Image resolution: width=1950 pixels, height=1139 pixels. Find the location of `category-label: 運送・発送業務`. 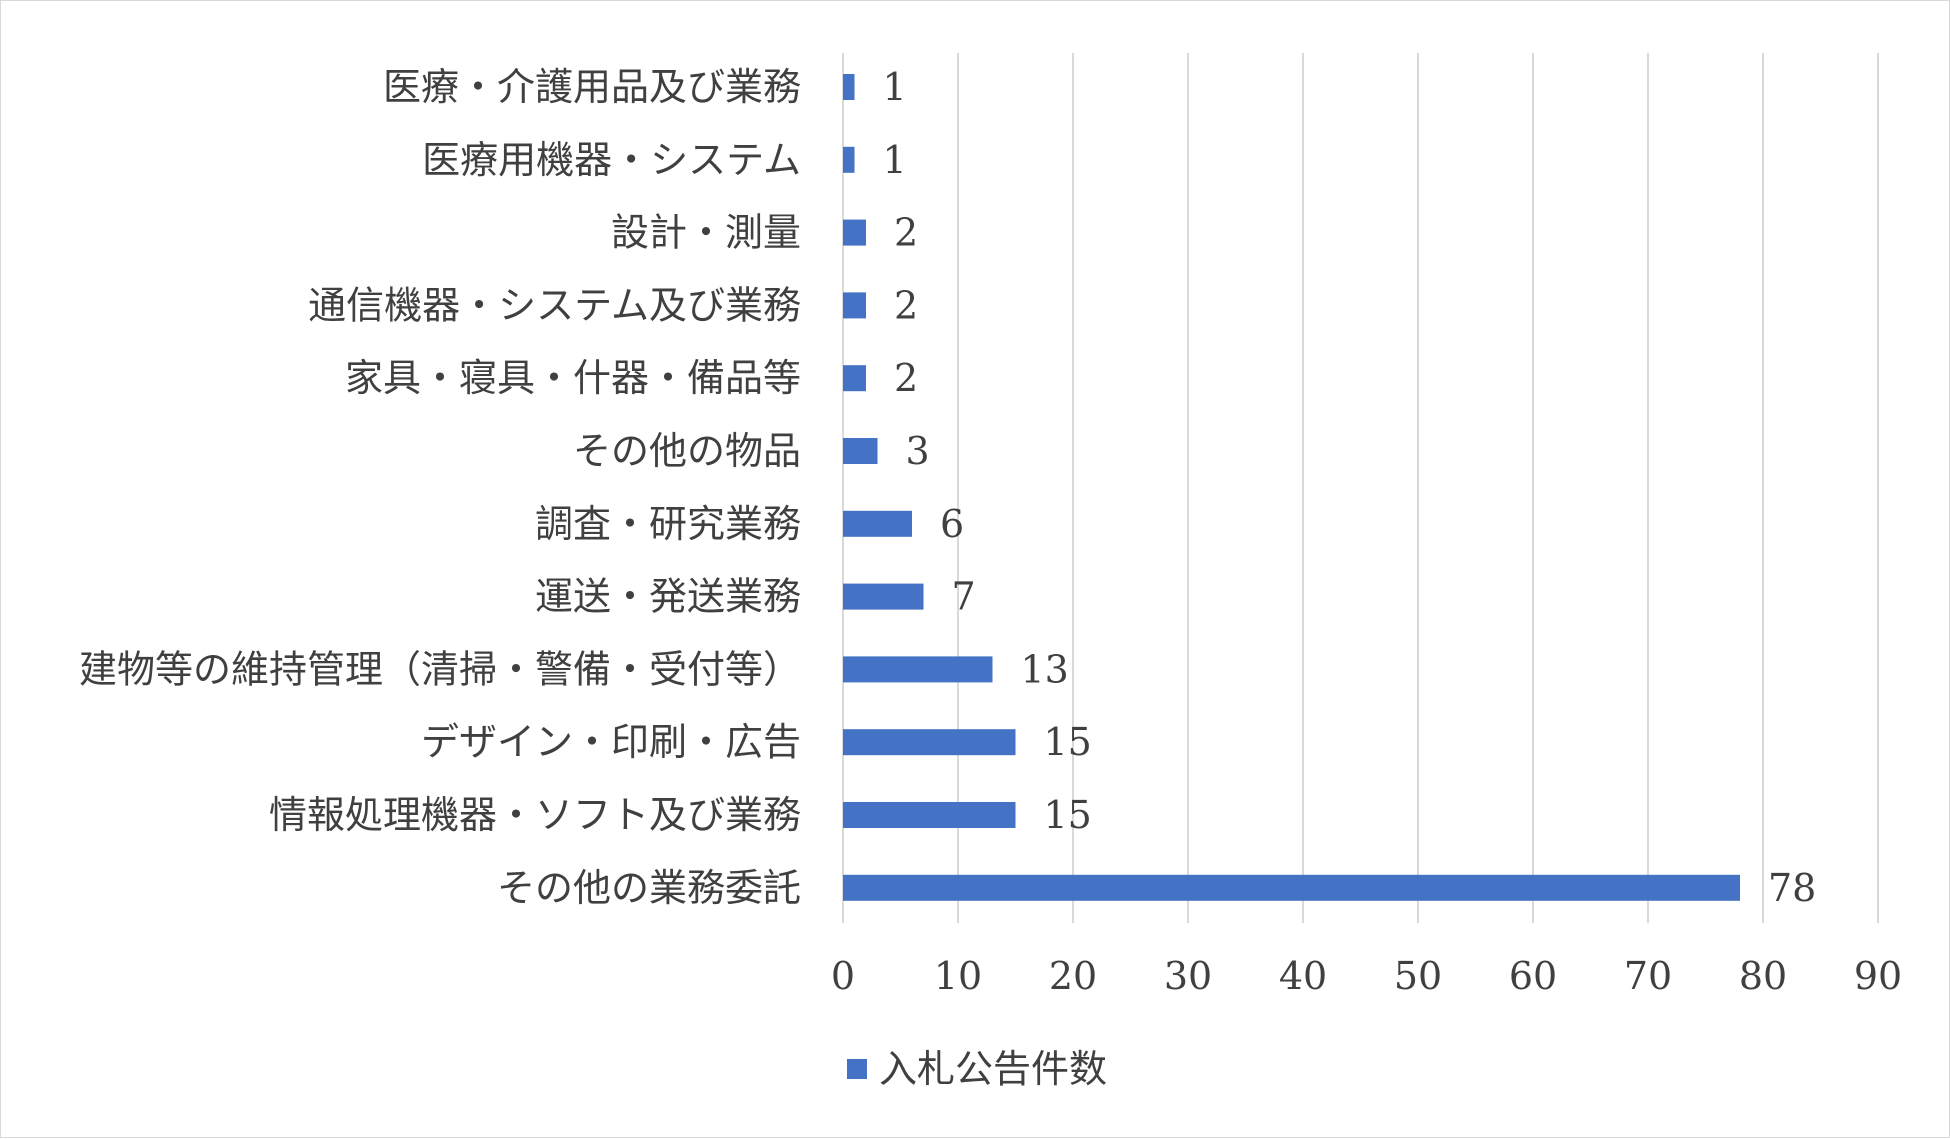

category-label: 運送・発送業務 is located at coordinates (668, 597).